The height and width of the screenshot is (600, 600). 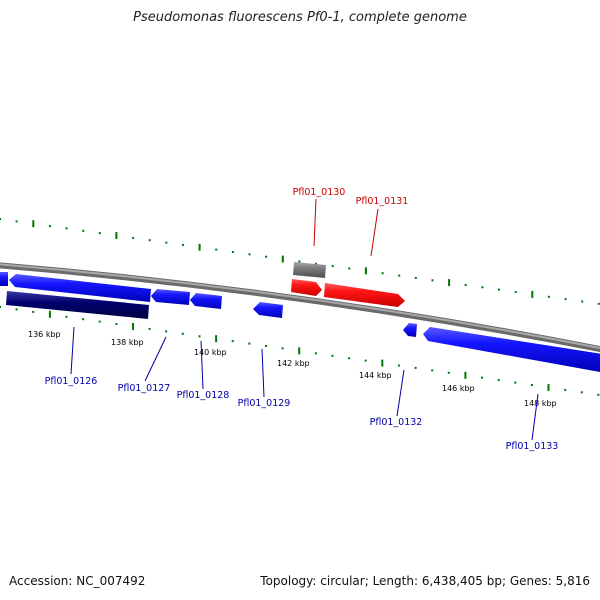 What do you see at coordinates (77, 305) in the screenshot?
I see `gene-bar-0126-dark` at bounding box center [77, 305].